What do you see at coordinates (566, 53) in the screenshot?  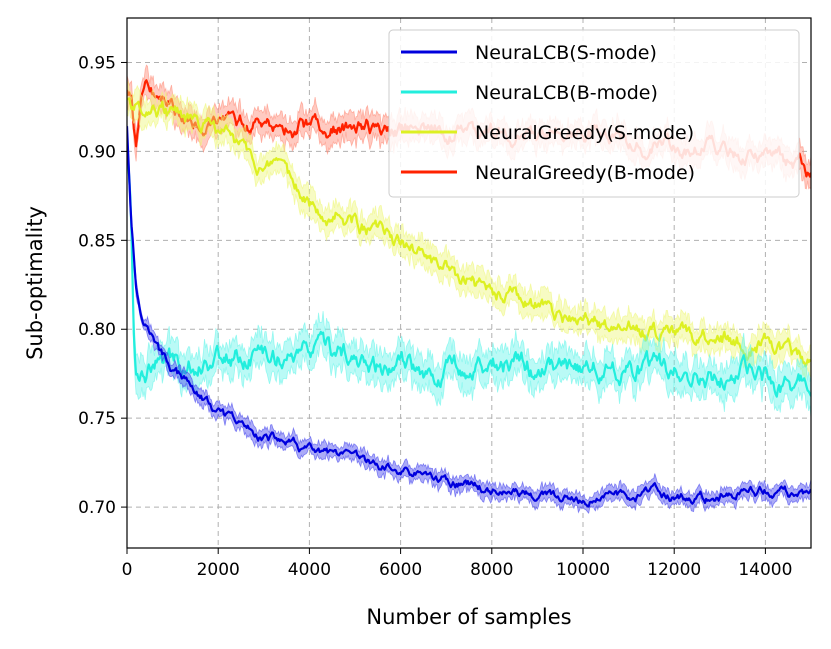 I see `legend-label-neuralcb-s: NeuraLCB(S-mode)` at bounding box center [566, 53].